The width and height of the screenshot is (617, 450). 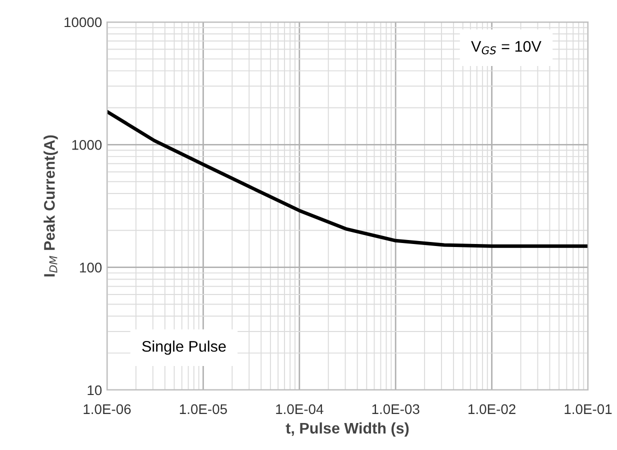 What do you see at coordinates (588, 409) in the screenshot?
I see `x-tick-label: 1.0E-01` at bounding box center [588, 409].